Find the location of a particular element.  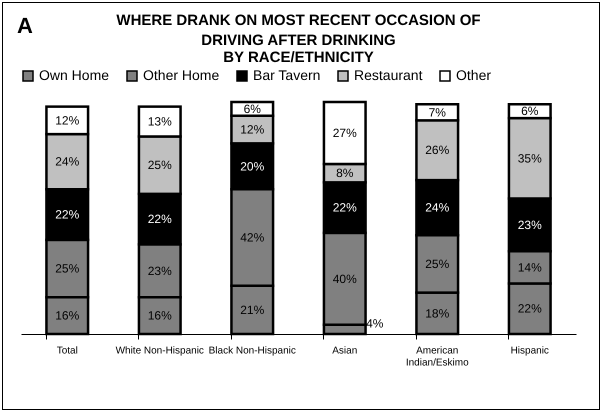

x-tick-label: Black Non-Hispanic is located at coordinates (252, 351).